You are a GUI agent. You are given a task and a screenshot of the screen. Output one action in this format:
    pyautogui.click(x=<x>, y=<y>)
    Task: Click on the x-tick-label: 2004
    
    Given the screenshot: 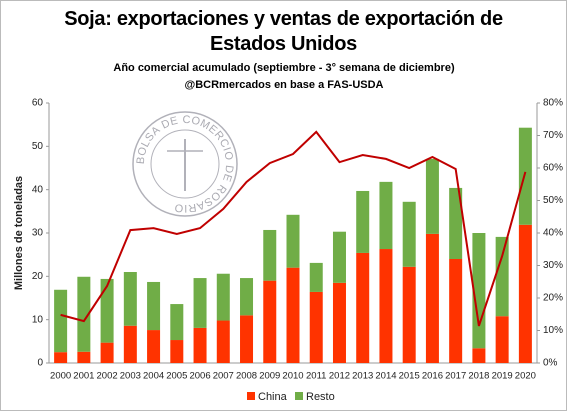 What is the action you would take?
    pyautogui.click(x=153, y=376)
    